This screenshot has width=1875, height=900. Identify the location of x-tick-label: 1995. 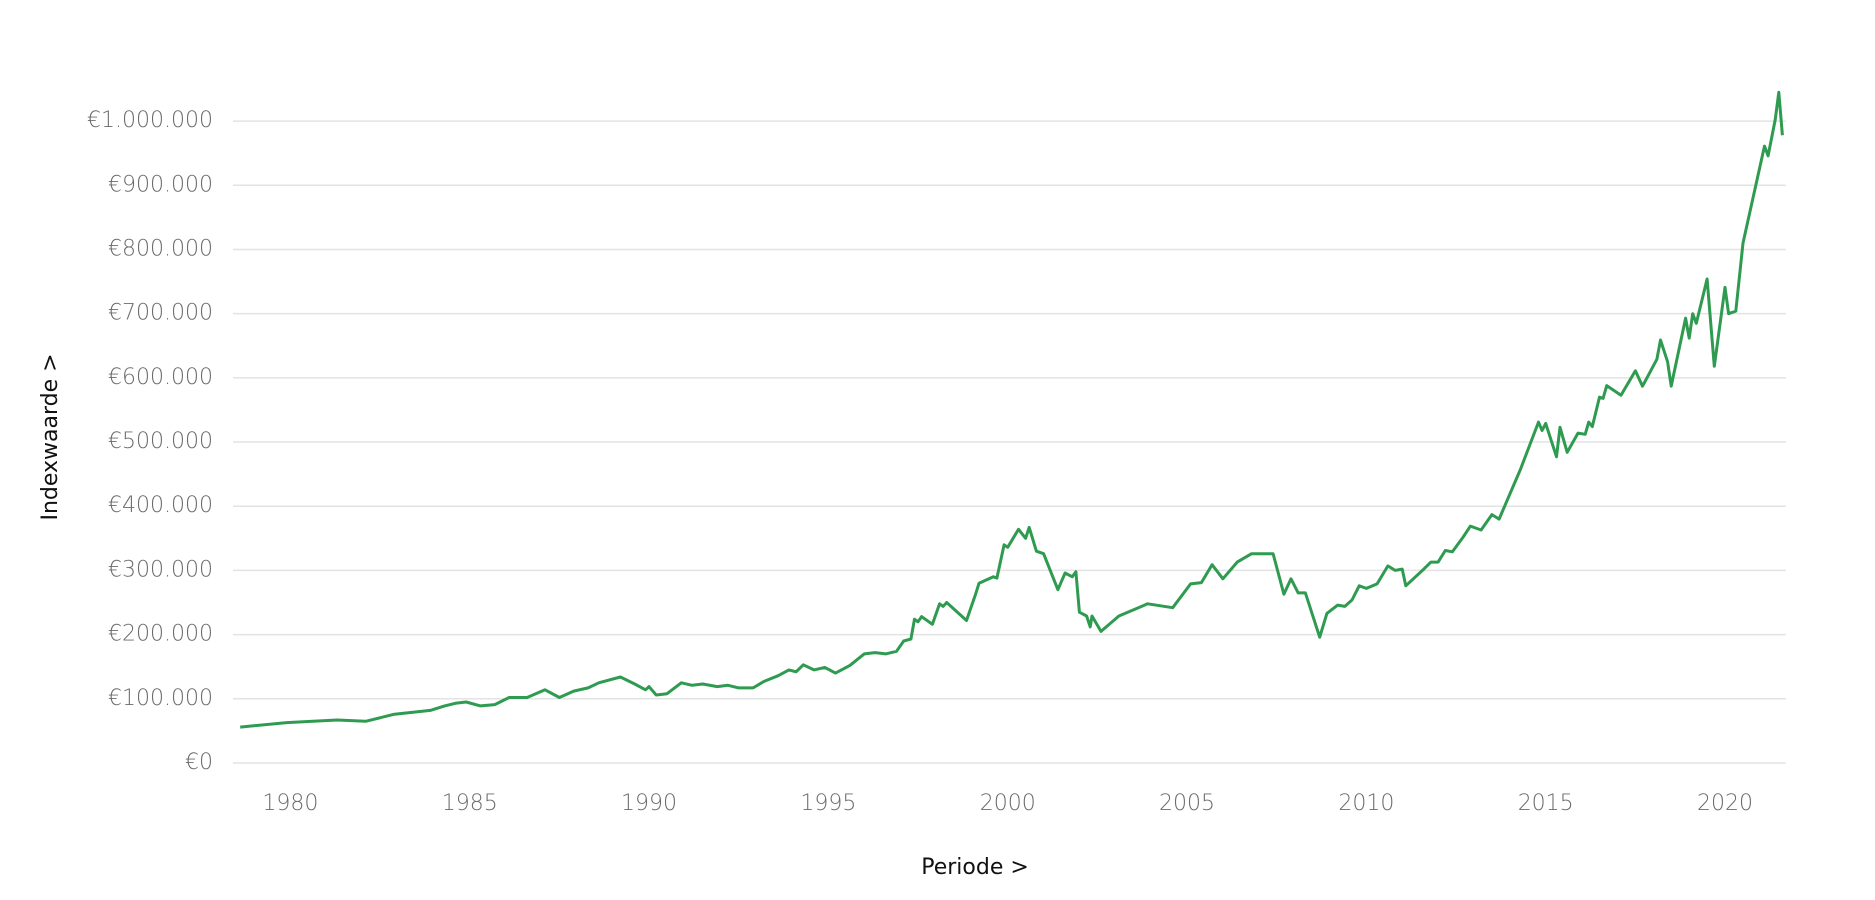
(828, 803).